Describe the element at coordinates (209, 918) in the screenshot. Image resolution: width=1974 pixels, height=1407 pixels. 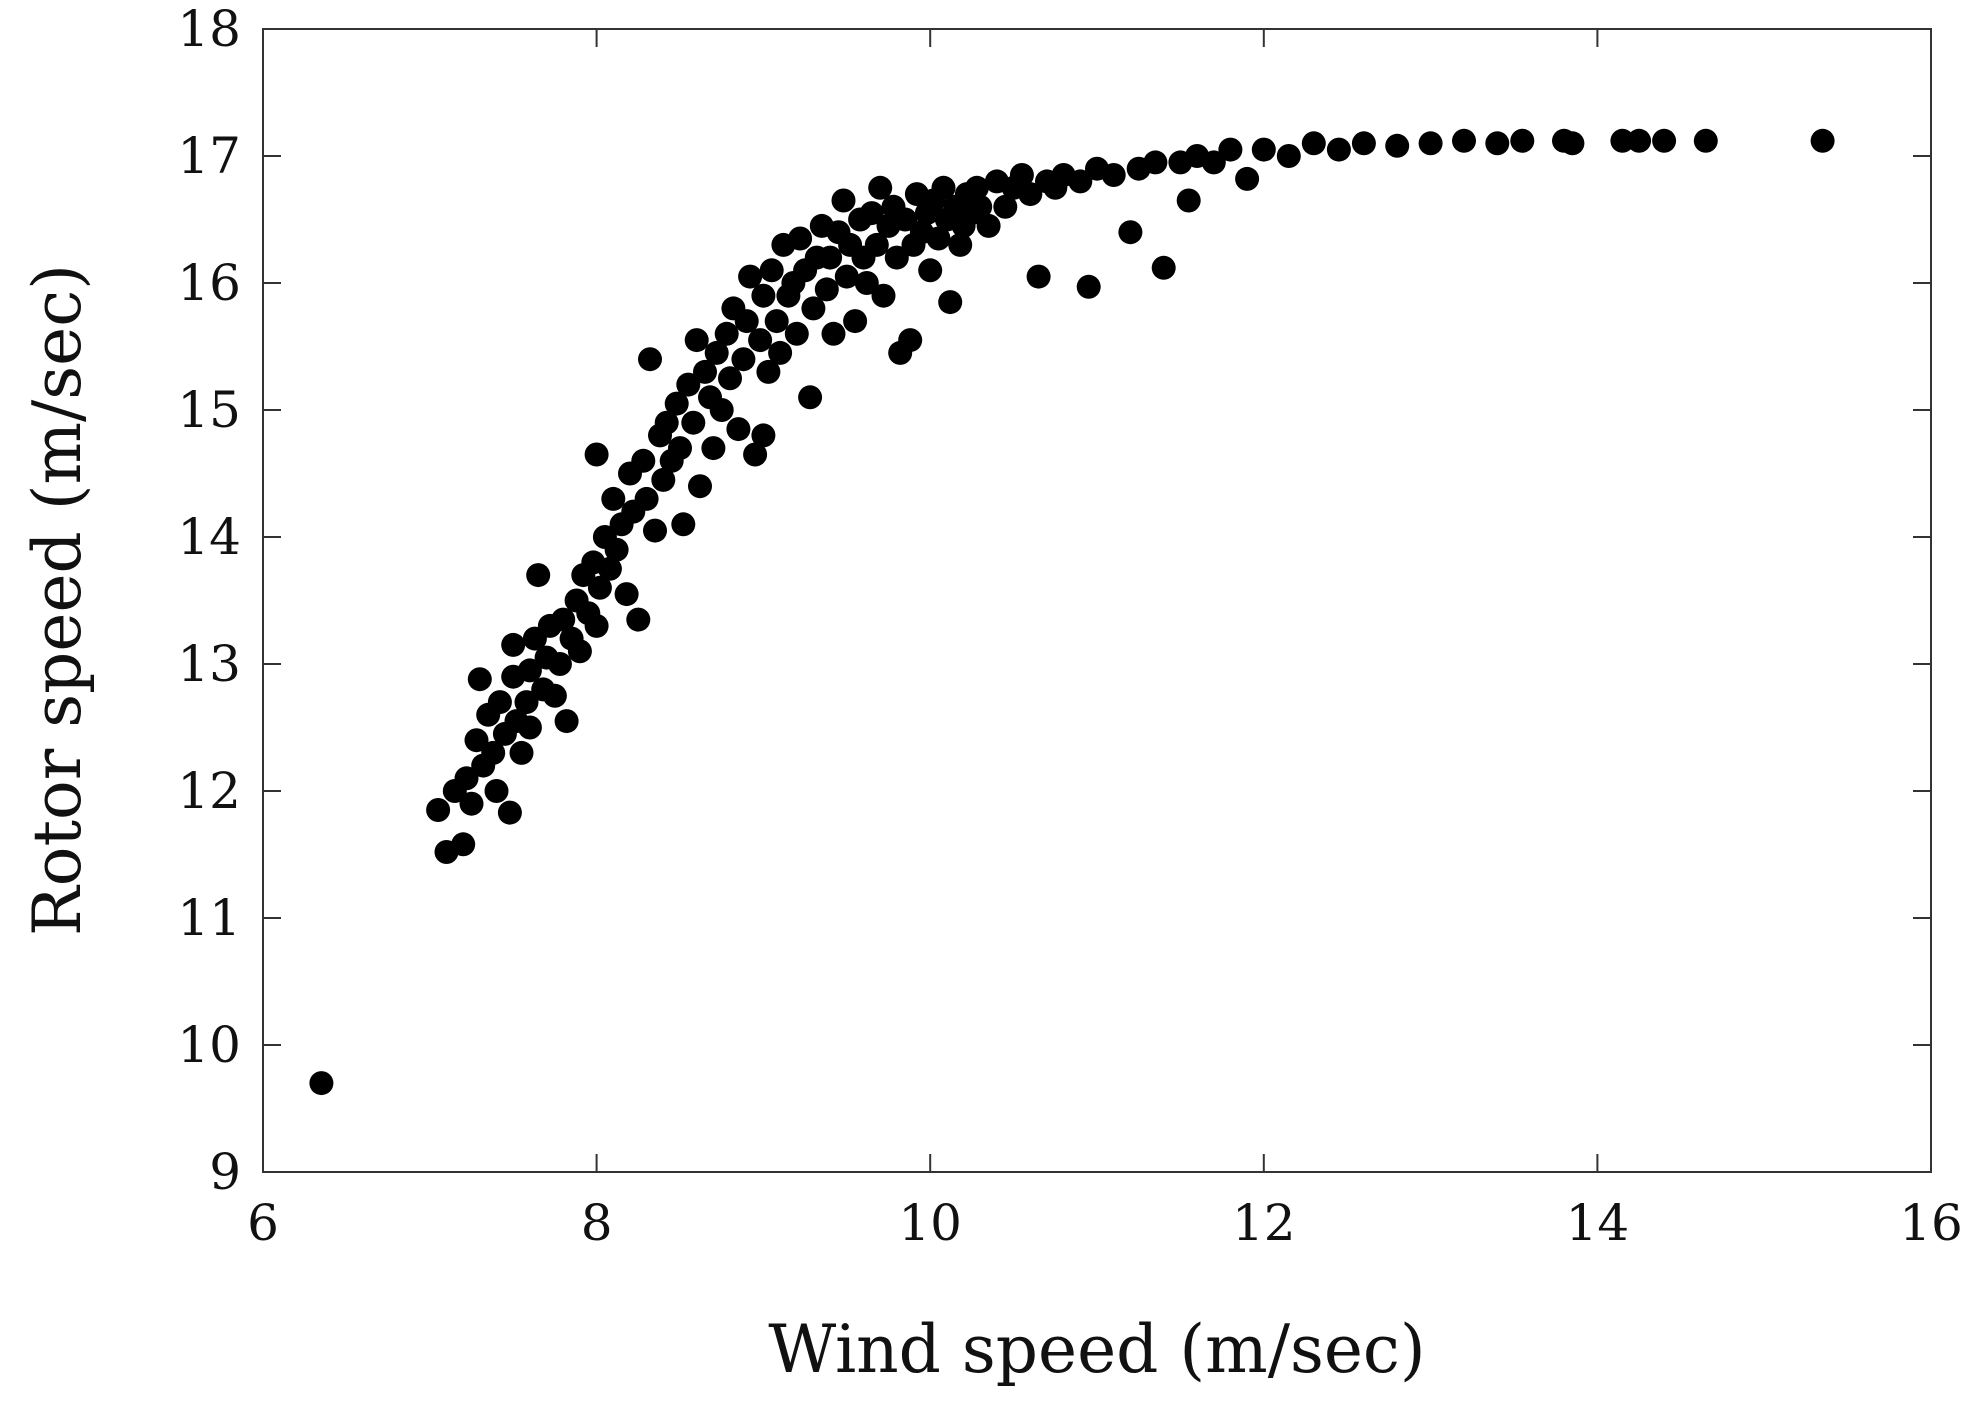
I see `y-tick-label: 11` at that location.